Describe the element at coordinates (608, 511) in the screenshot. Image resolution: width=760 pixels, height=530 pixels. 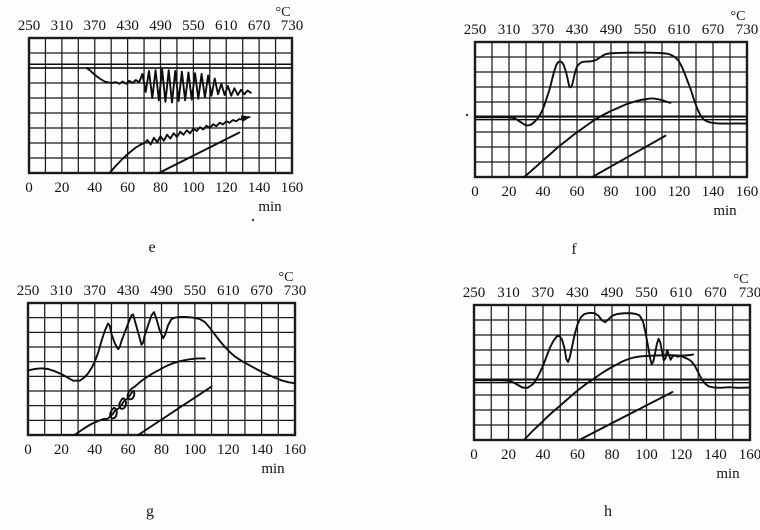
I see `panel-caption-h: h` at that location.